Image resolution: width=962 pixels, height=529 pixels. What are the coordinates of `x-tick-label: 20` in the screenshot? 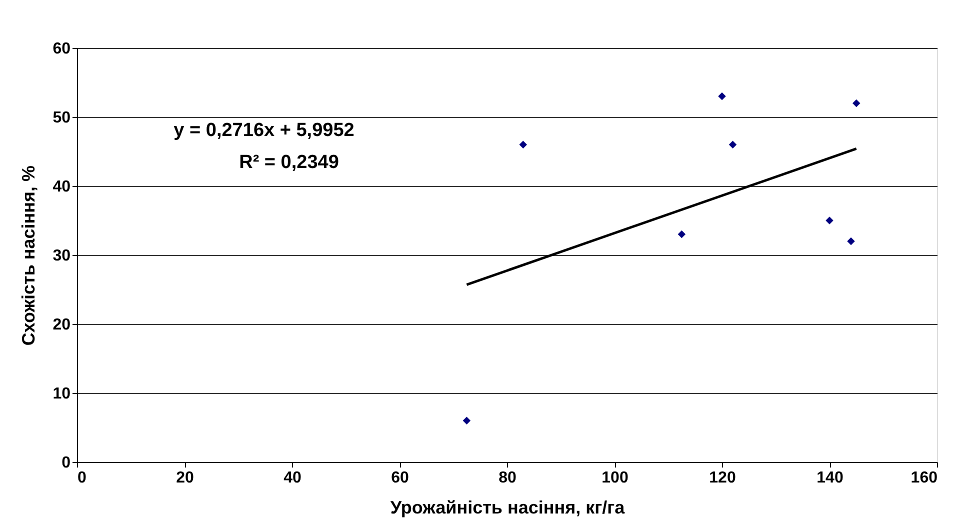 It's located at (185, 478).